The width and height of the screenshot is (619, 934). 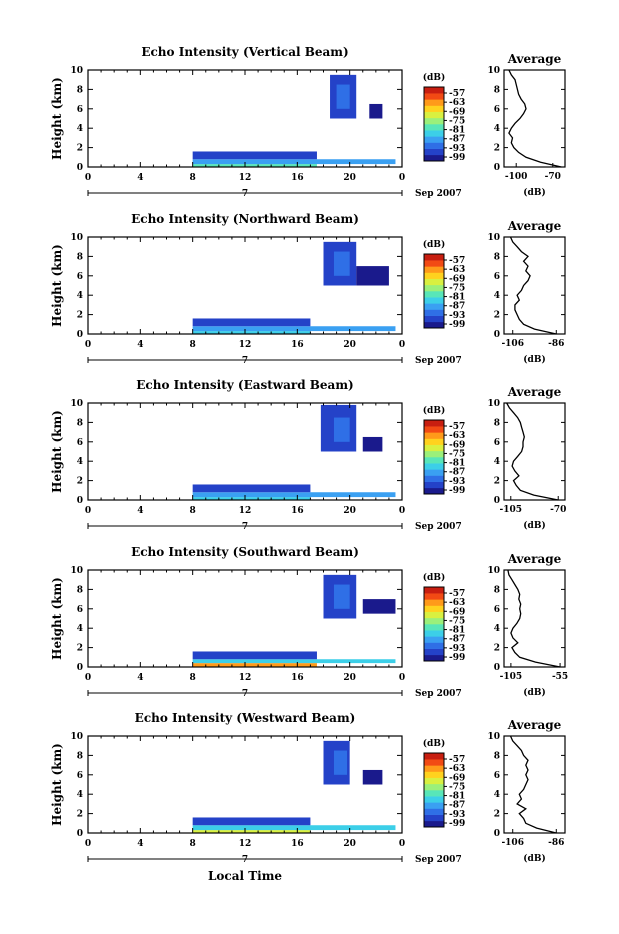 I want to click on y-tick-label: 2, so click(x=80, y=649).